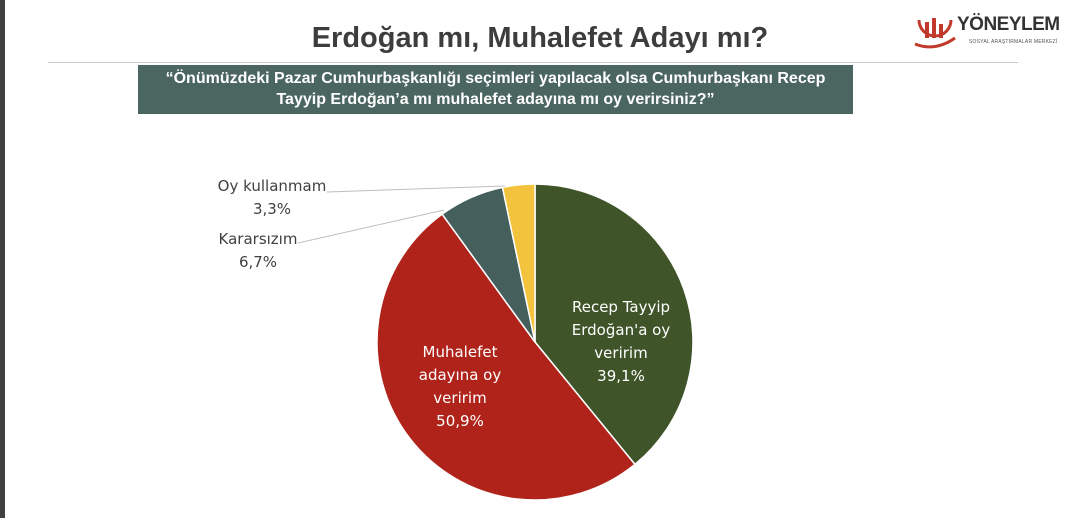 The width and height of the screenshot is (1068, 518). What do you see at coordinates (540, 38) in the screenshot?
I see `page-title: Erdoğan mı, Muhalefet Adayı mı?` at bounding box center [540, 38].